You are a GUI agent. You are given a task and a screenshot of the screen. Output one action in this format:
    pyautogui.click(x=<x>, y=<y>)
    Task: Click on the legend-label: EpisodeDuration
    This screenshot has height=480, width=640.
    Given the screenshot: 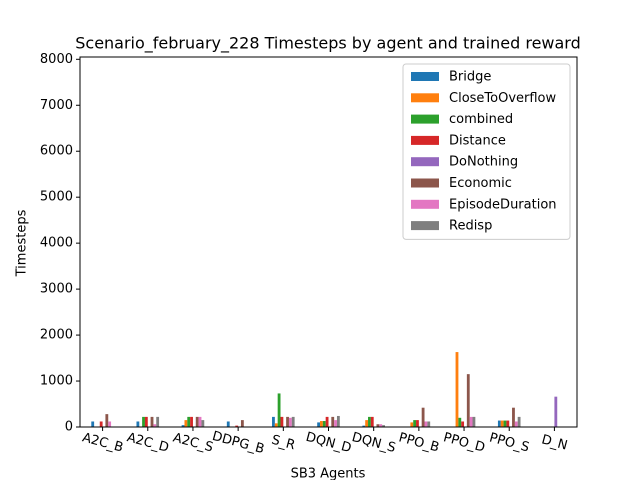 What is the action you would take?
    pyautogui.click(x=503, y=204)
    